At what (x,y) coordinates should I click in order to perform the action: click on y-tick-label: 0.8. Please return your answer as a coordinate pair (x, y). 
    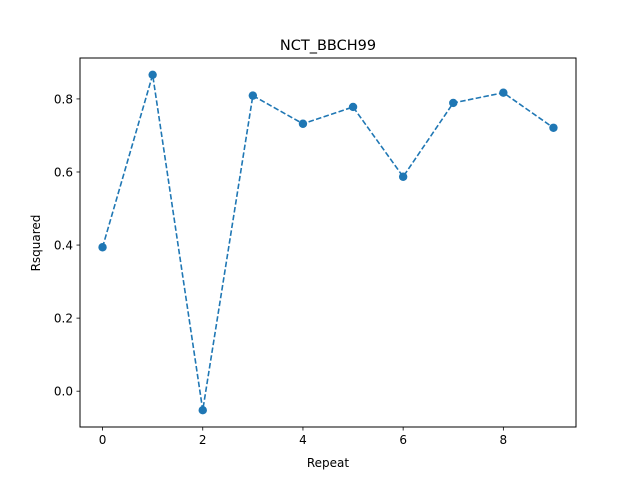
    Looking at the image, I should click on (63, 99).